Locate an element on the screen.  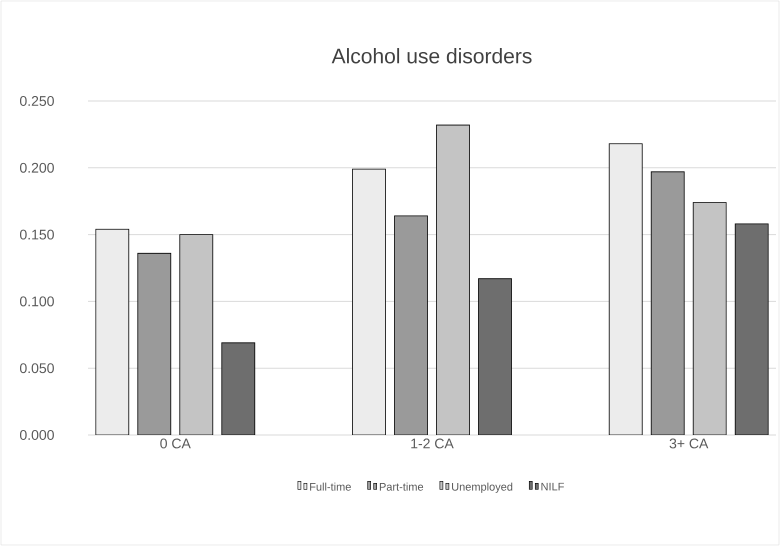
legend-label: Unemployed is located at coordinates (482, 487).